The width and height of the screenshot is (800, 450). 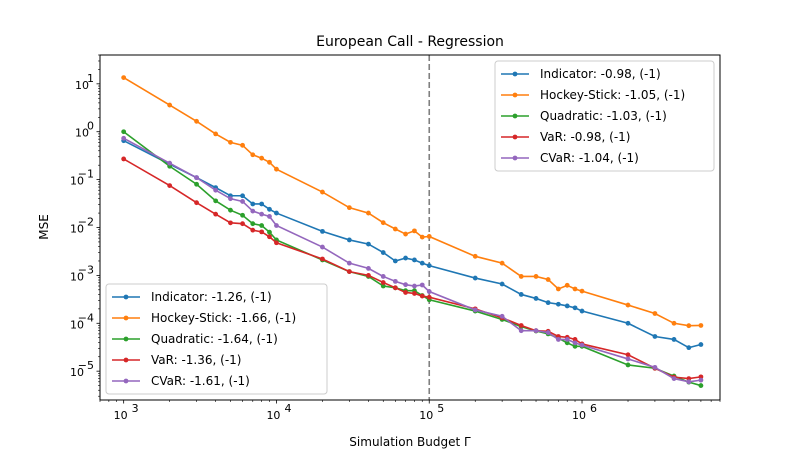 I want to click on chart-title: European Call - Regression, so click(x=410, y=42).